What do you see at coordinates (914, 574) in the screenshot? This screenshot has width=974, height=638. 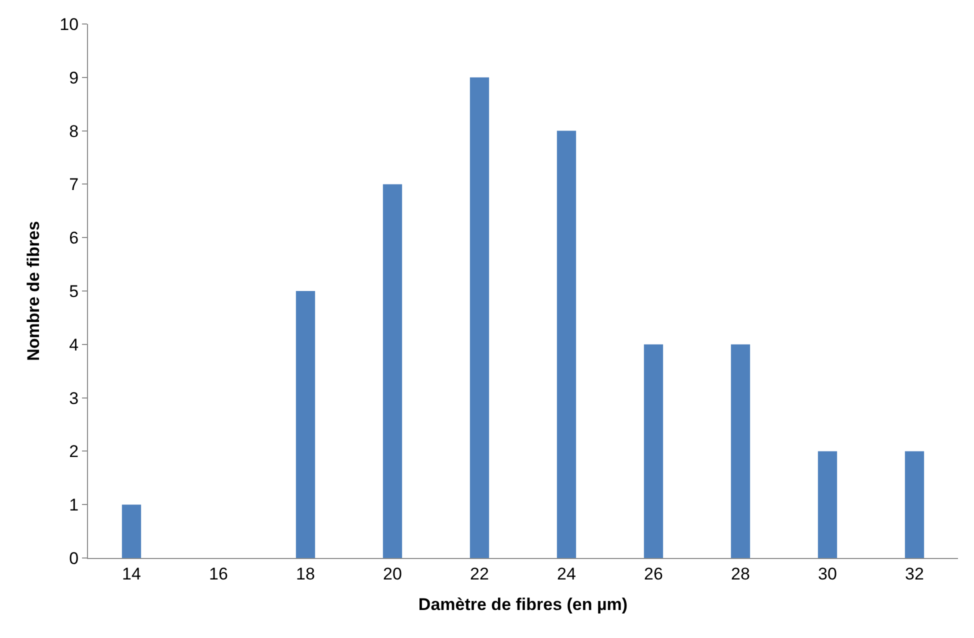 I see `x-tick-label: 32` at bounding box center [914, 574].